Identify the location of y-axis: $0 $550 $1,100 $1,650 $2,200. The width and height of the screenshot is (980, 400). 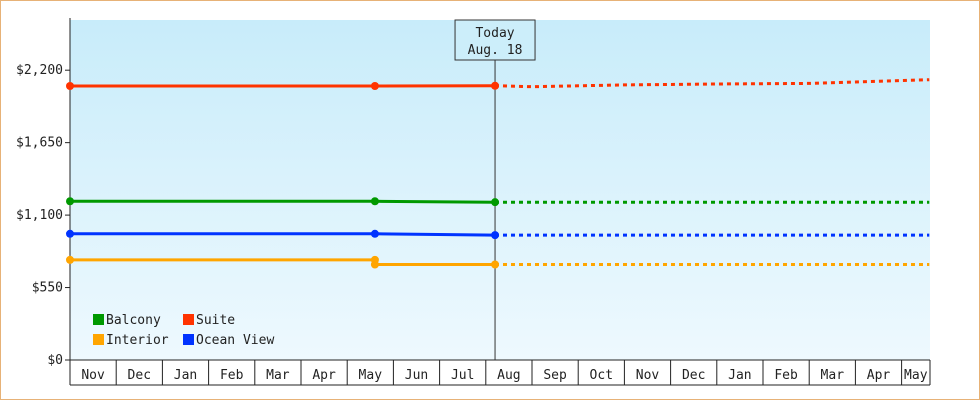
(43, 193).